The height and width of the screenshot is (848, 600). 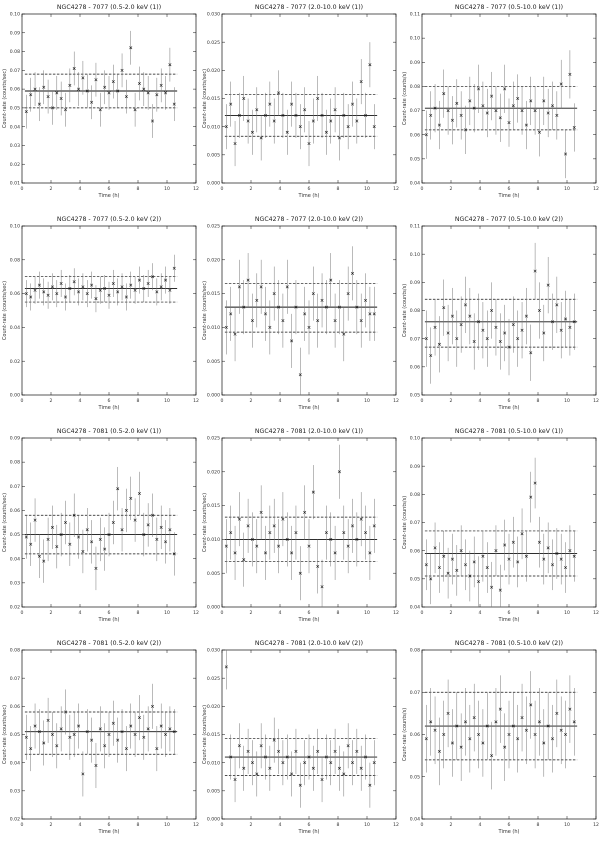 What do you see at coordinates (251, 189) in the screenshot?
I see `x-tick-label: 2` at bounding box center [251, 189].